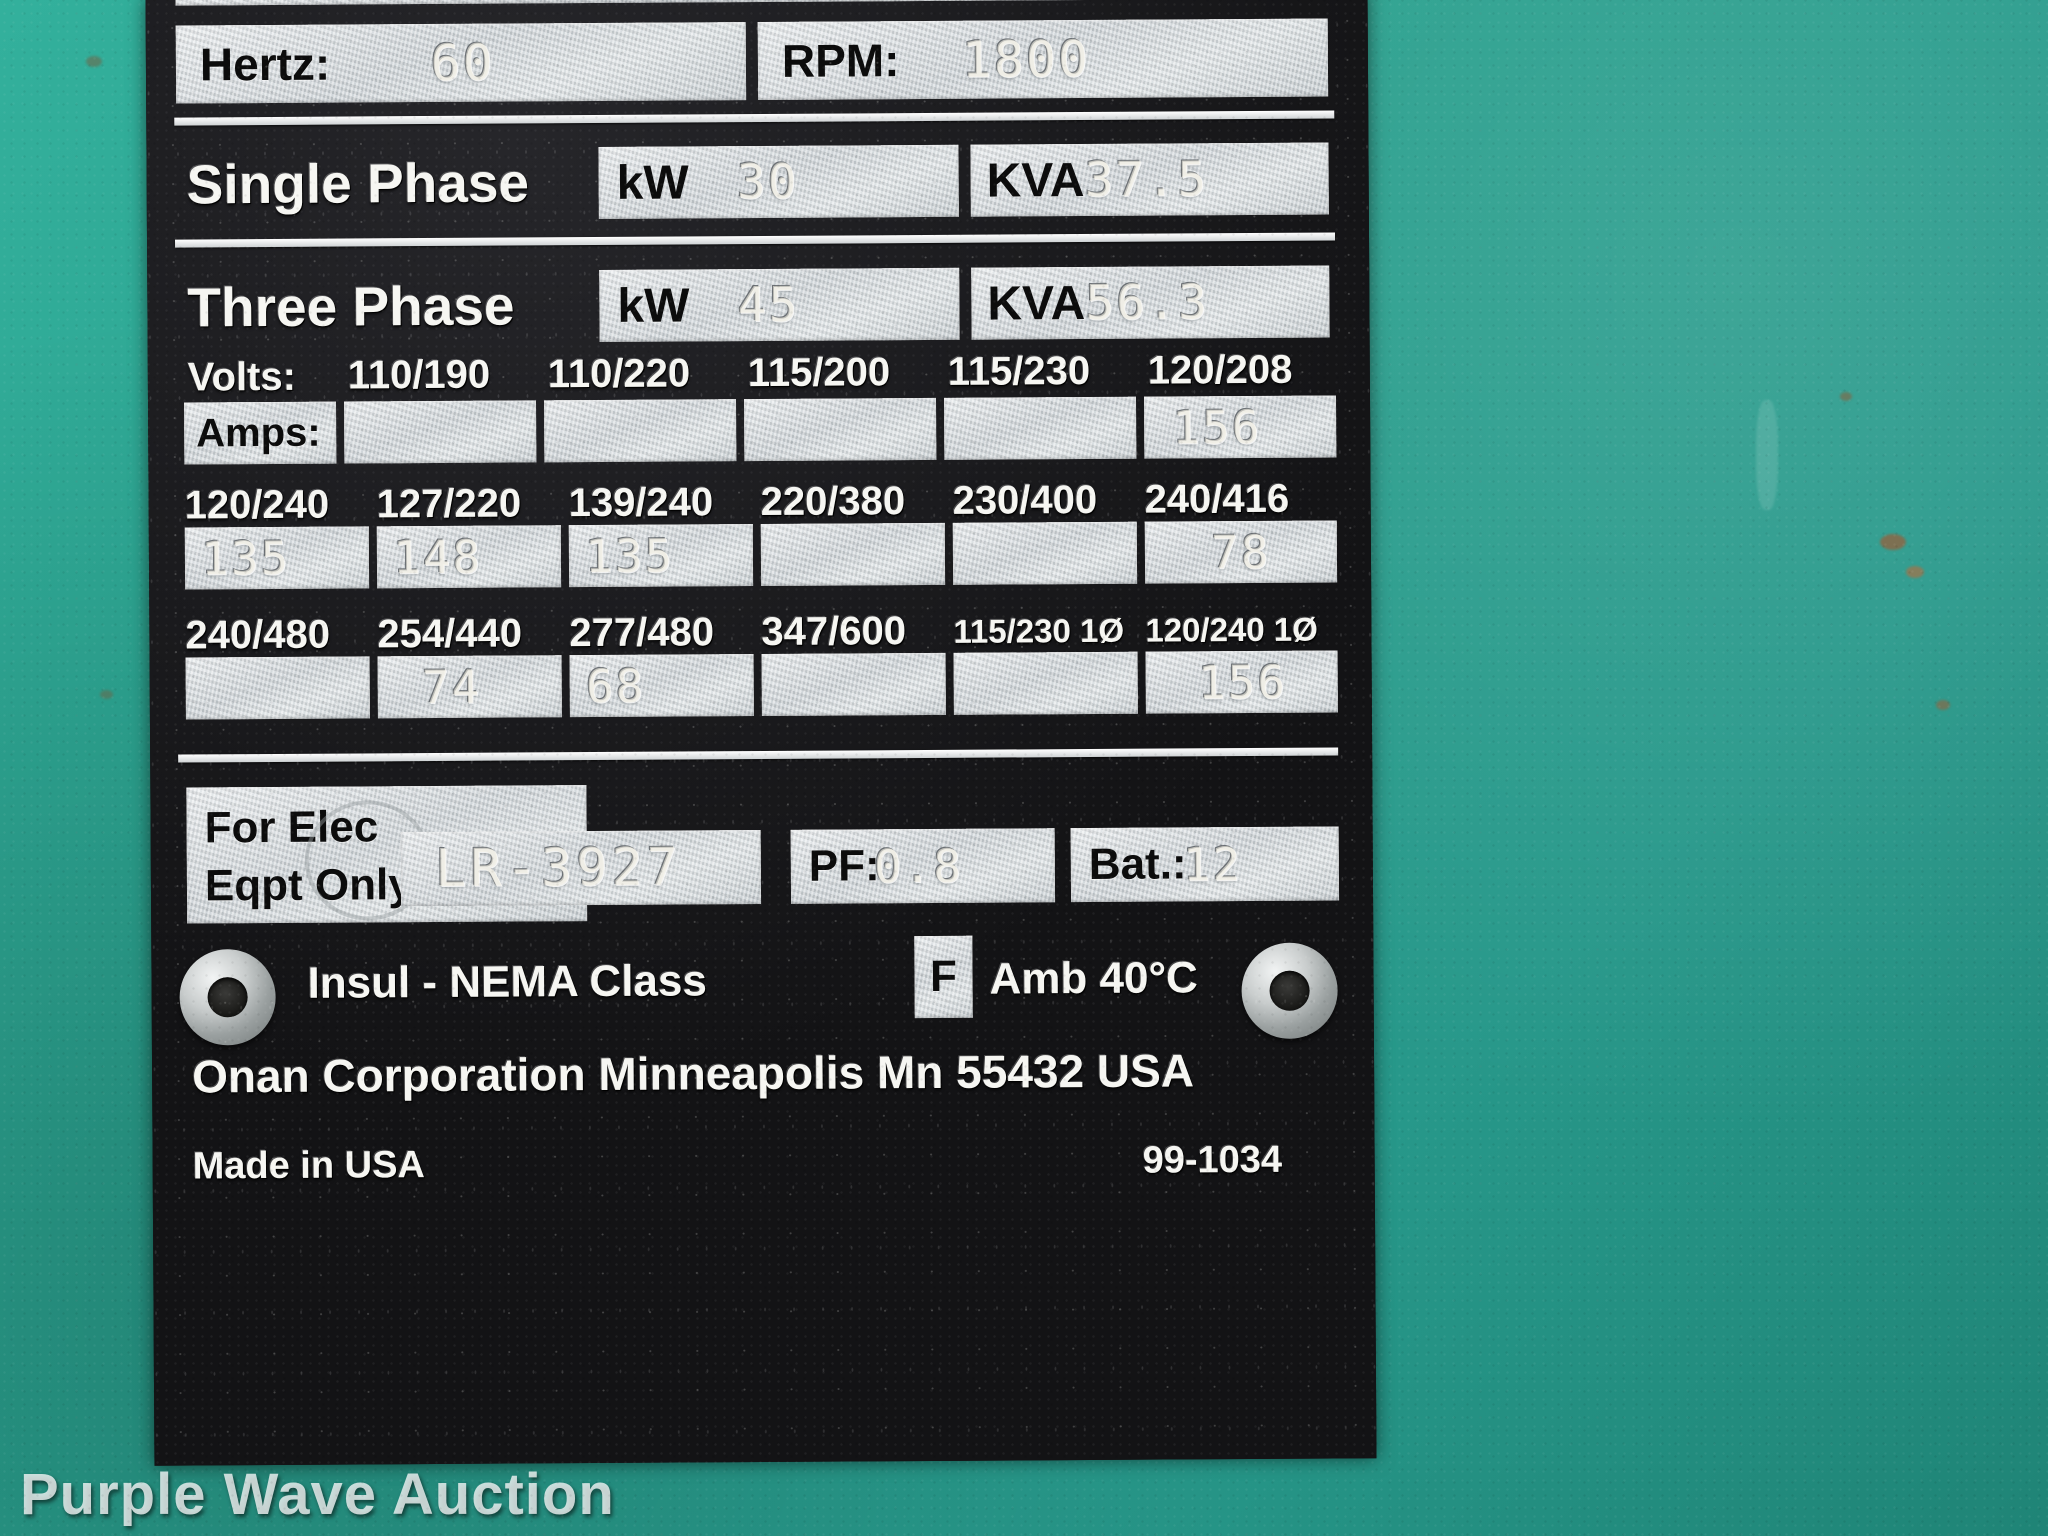 Image resolution: width=2048 pixels, height=1536 pixels. I want to click on amps-cell-1-1: 148, so click(469, 557).